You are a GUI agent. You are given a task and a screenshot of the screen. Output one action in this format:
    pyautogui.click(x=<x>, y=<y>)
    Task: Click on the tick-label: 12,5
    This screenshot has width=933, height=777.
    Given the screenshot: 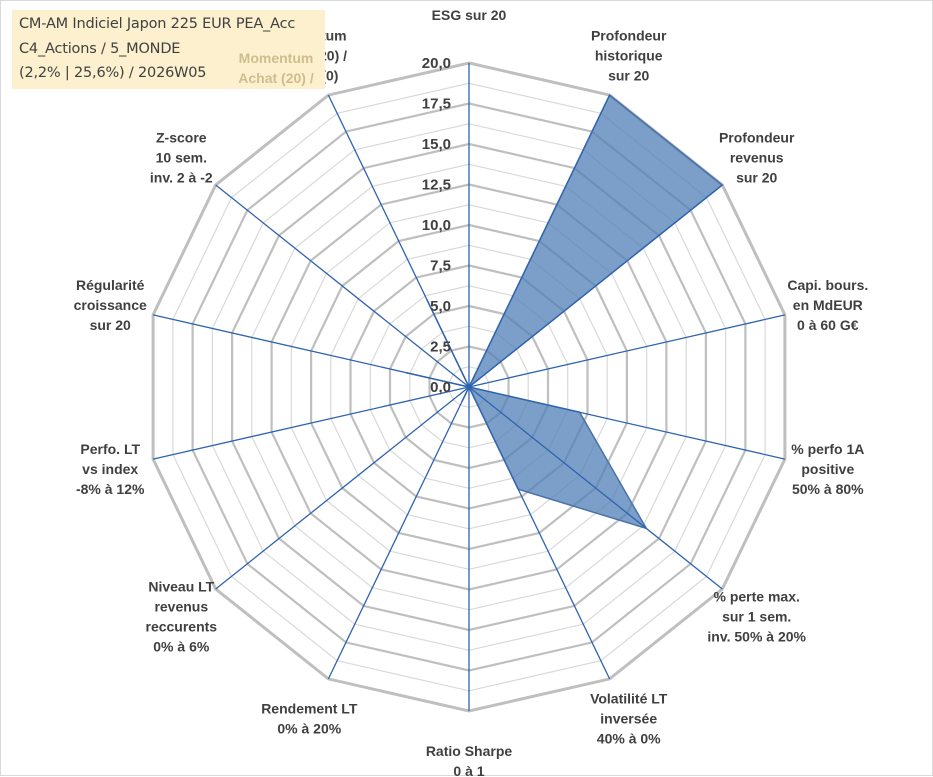 What is the action you would take?
    pyautogui.click(x=436, y=185)
    